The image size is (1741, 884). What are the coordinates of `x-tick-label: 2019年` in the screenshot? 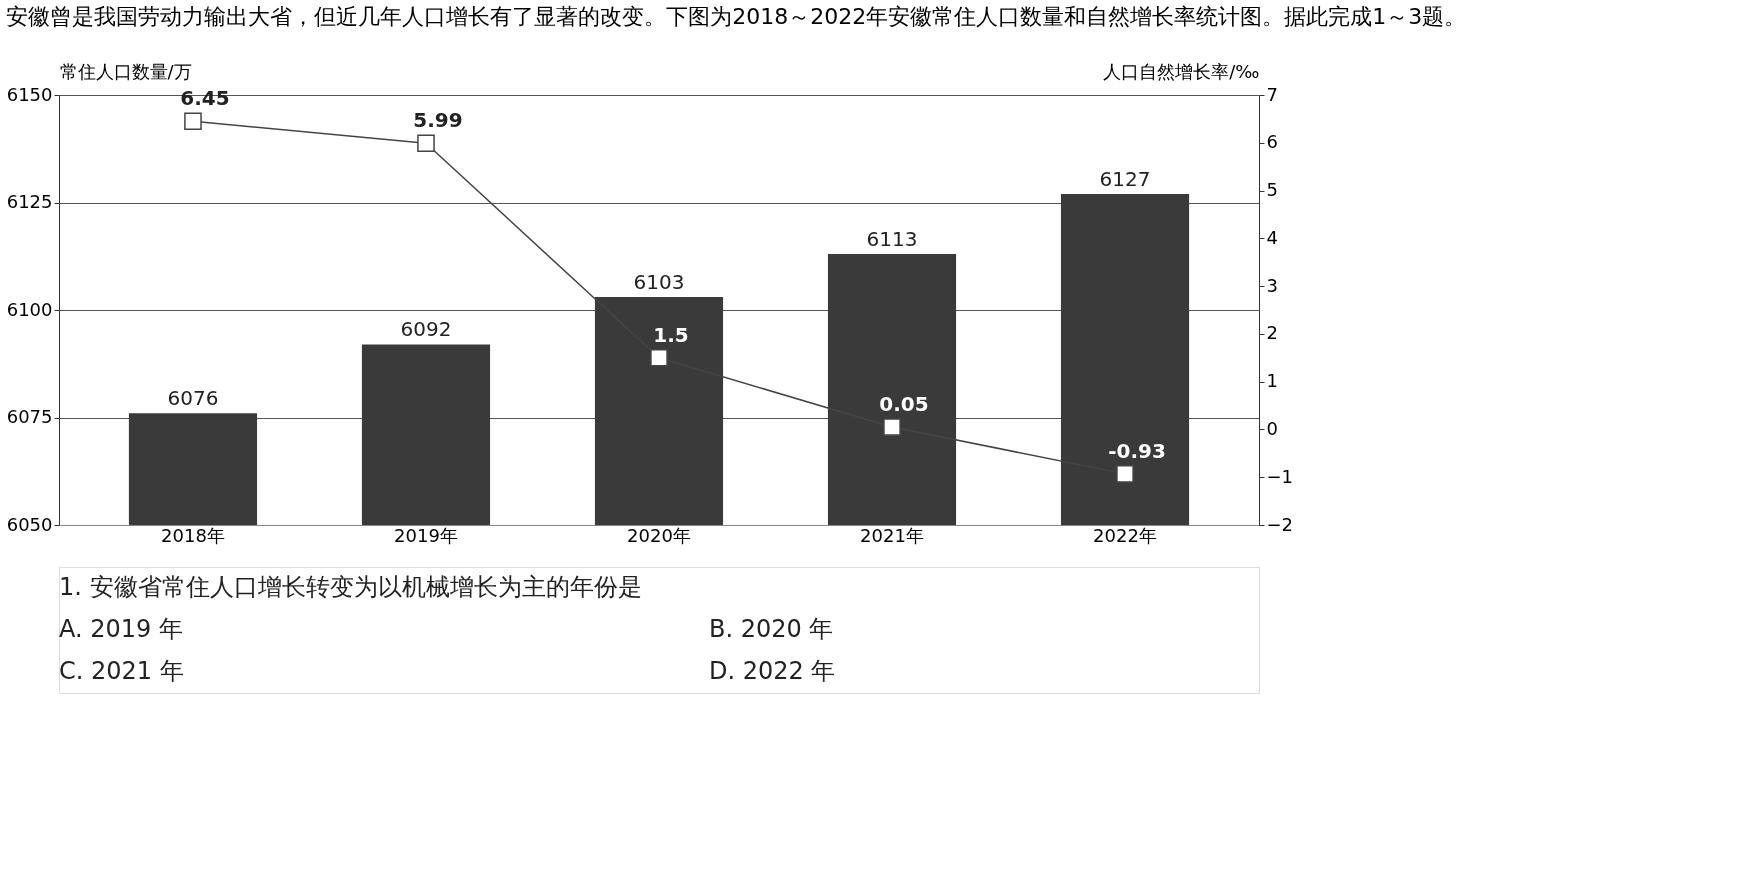 It's located at (426, 535).